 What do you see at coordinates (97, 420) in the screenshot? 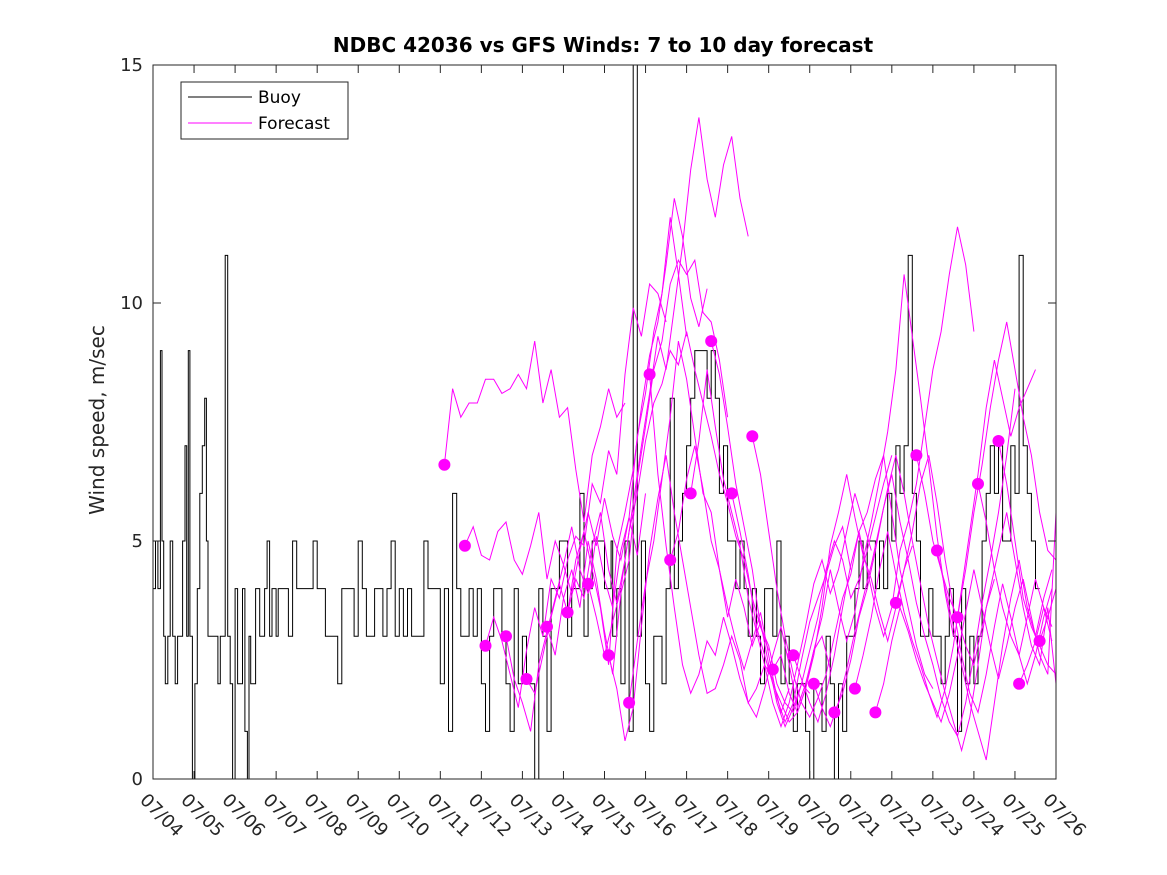
I see `y-axis-label: Wind speed, m/sec` at bounding box center [97, 420].